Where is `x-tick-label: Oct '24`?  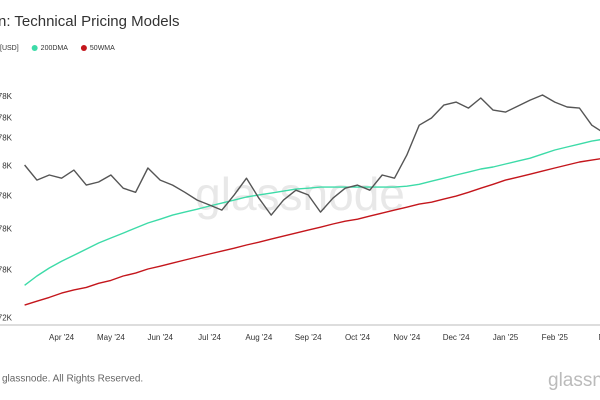 x-tick-label: Oct '24 is located at coordinates (358, 337).